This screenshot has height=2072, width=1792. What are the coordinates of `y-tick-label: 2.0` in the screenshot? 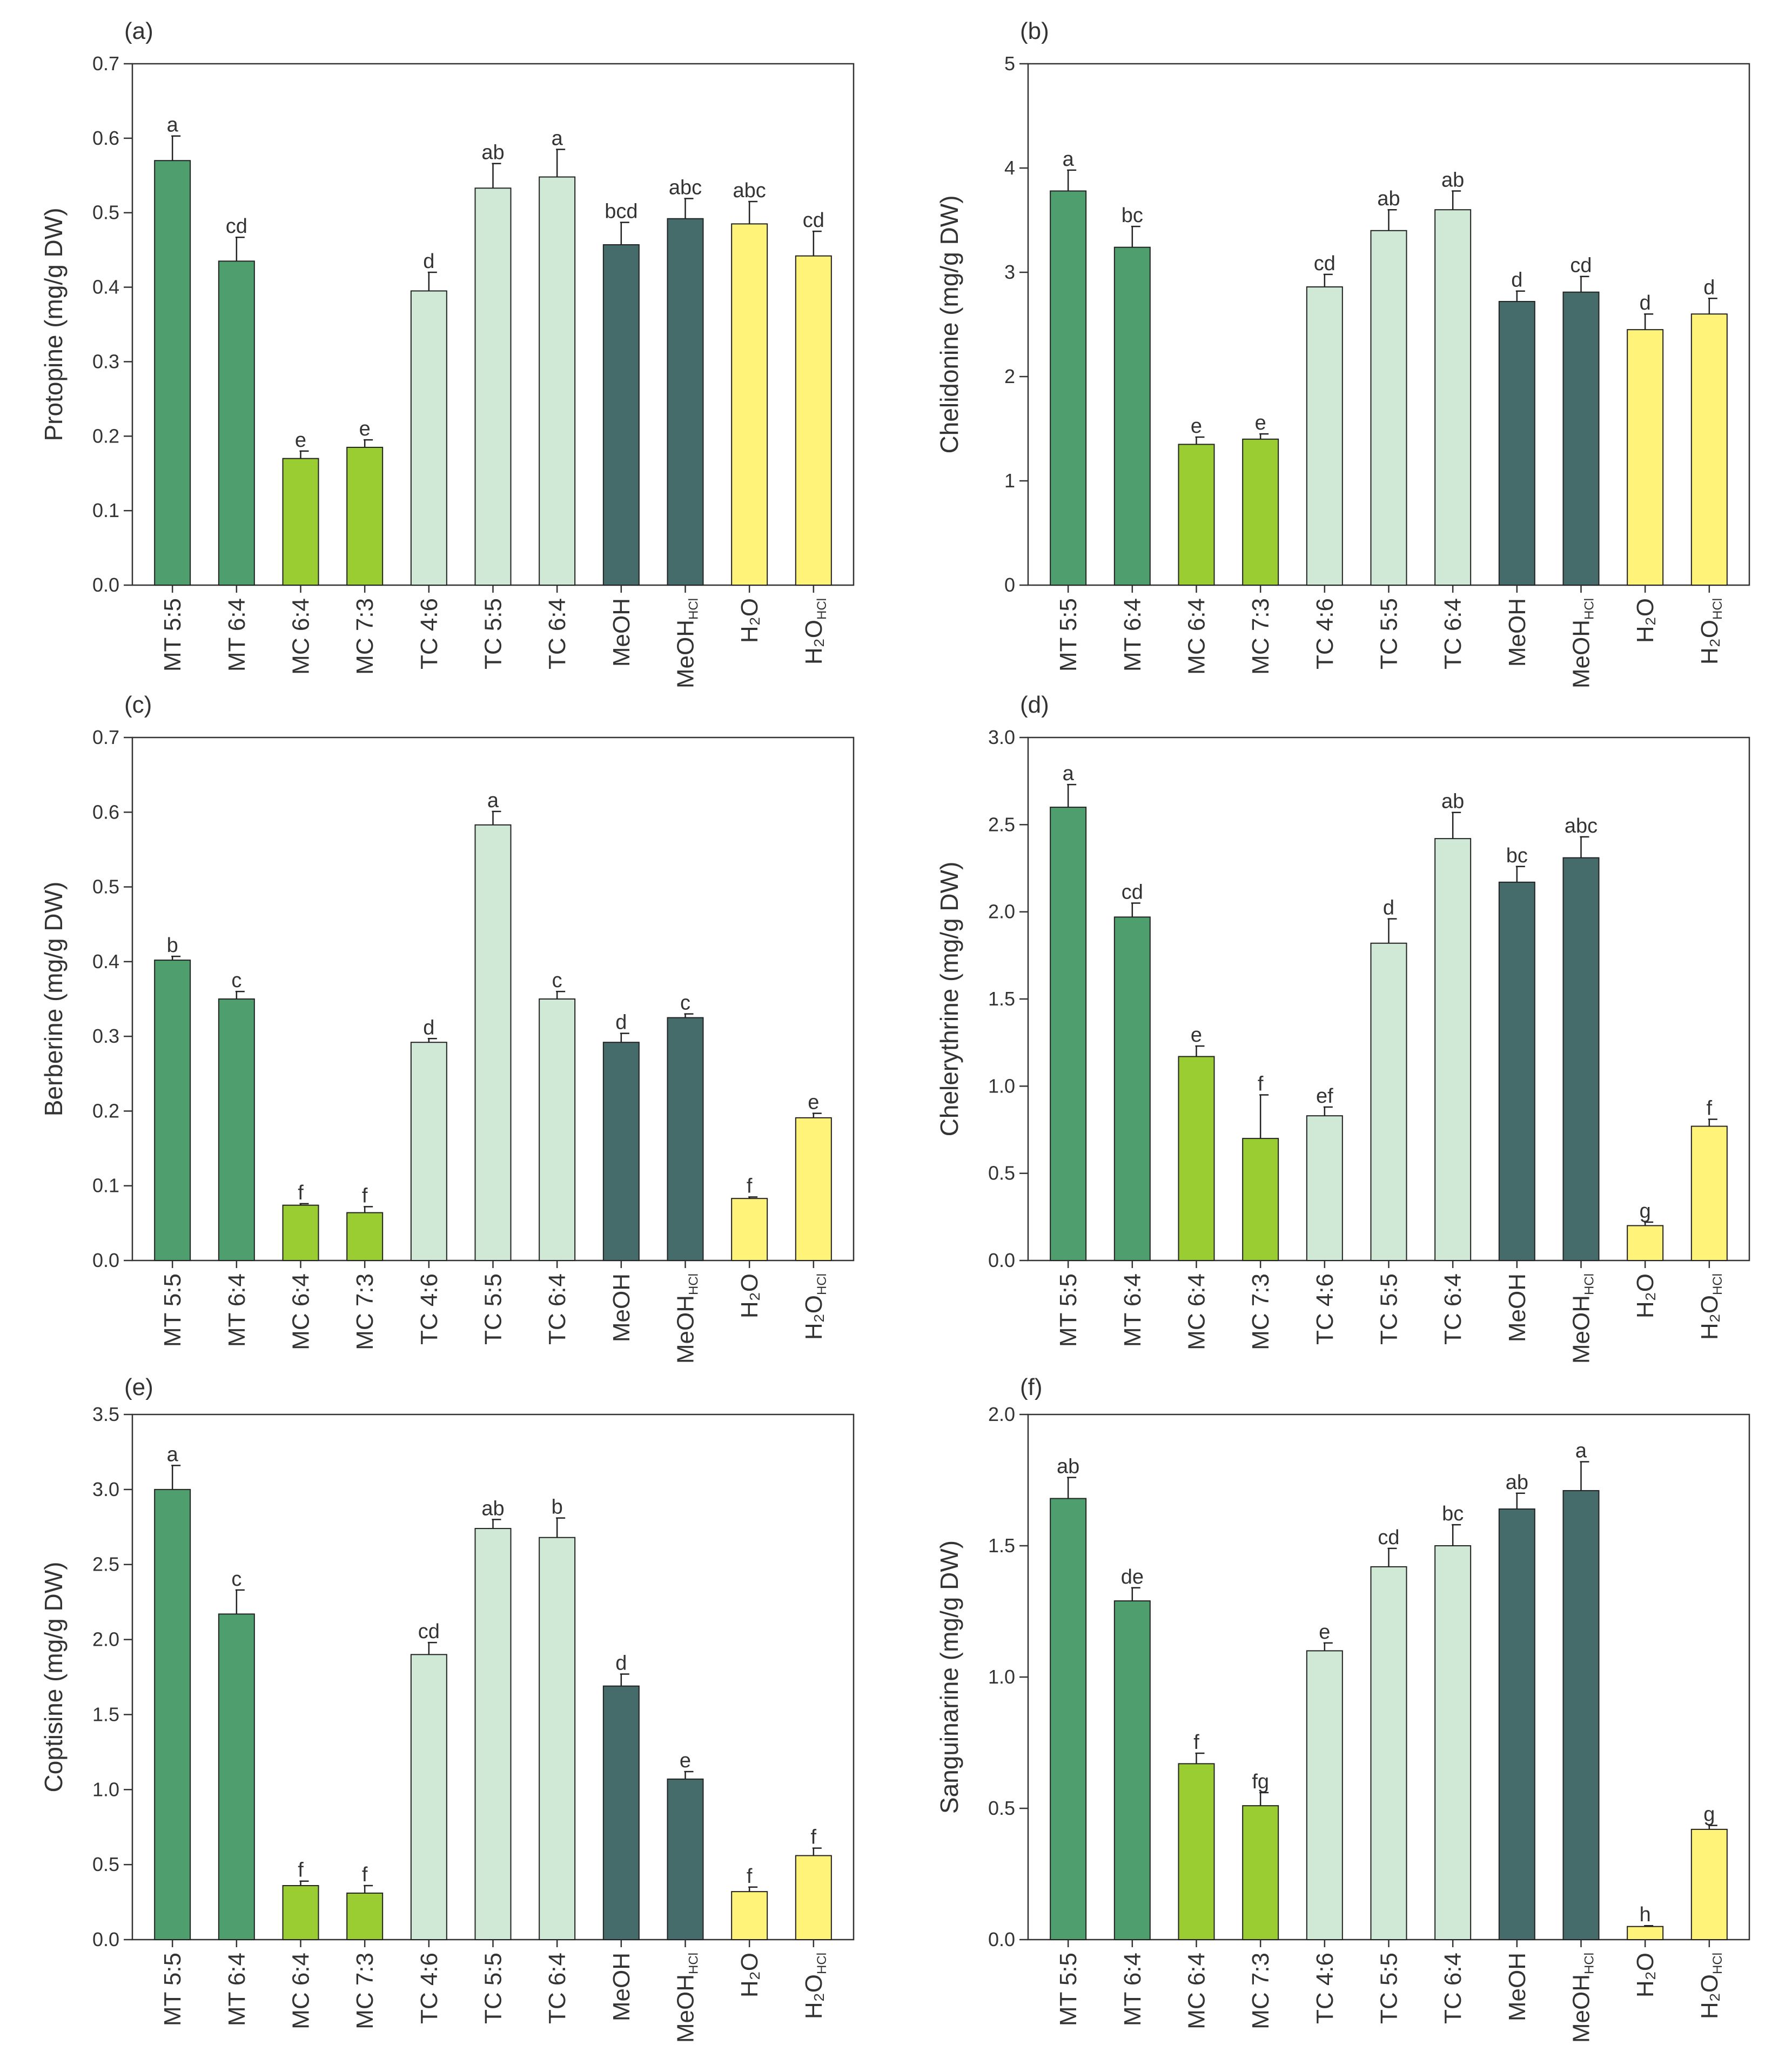 It's located at (1001, 912).